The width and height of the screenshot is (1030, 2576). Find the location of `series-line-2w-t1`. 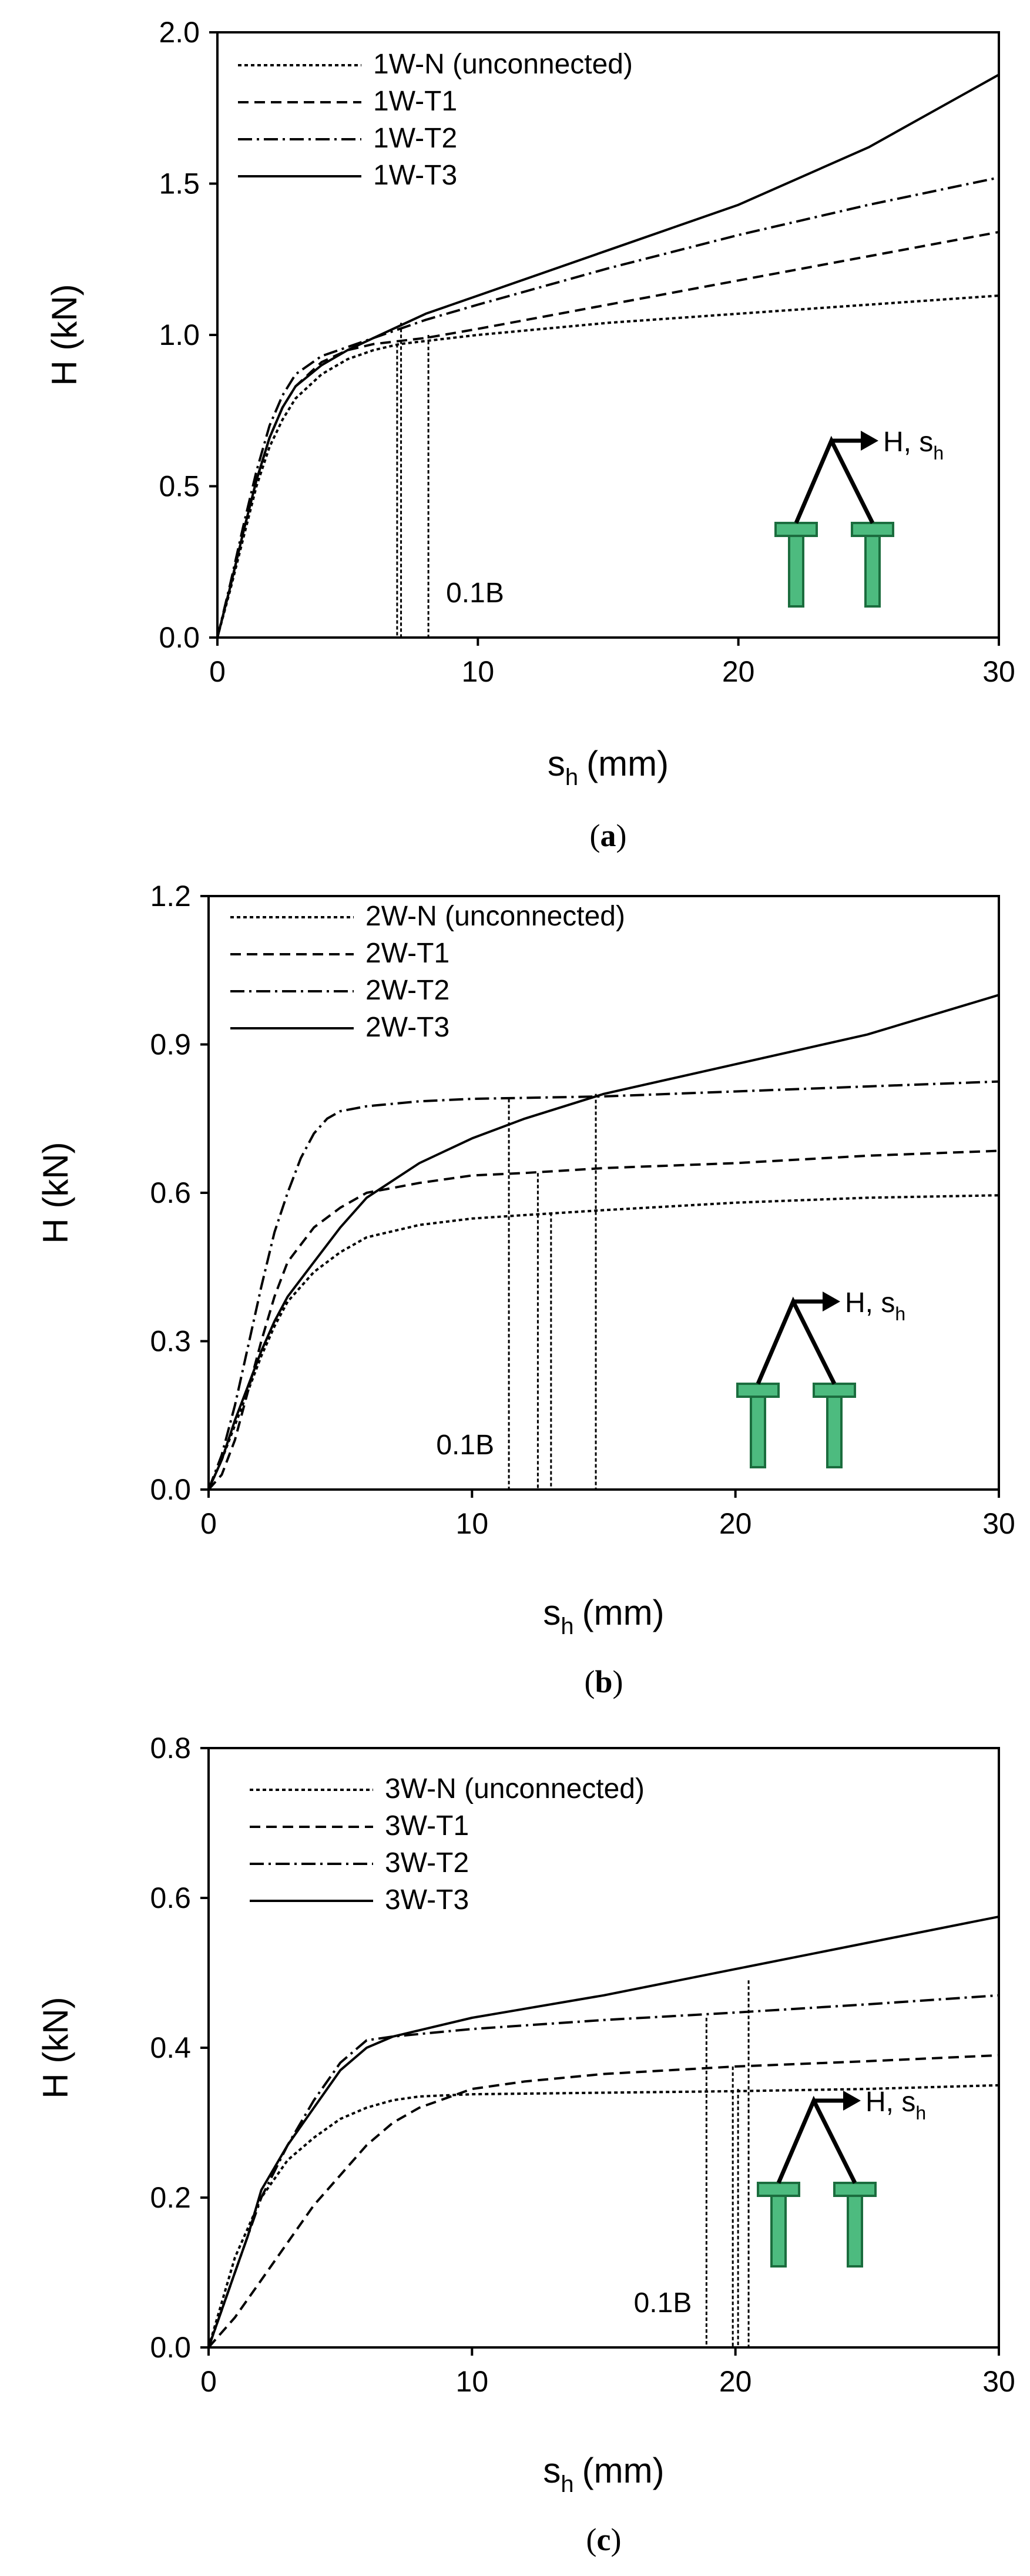

series-line-2w-t1 is located at coordinates (603, 1320).